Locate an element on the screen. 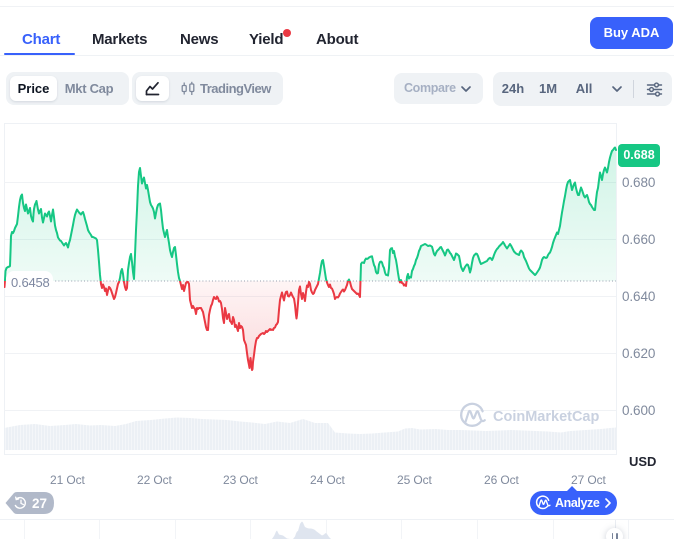 This screenshot has height=539, width=674. svg-text: 27 is located at coordinates (39, 503).